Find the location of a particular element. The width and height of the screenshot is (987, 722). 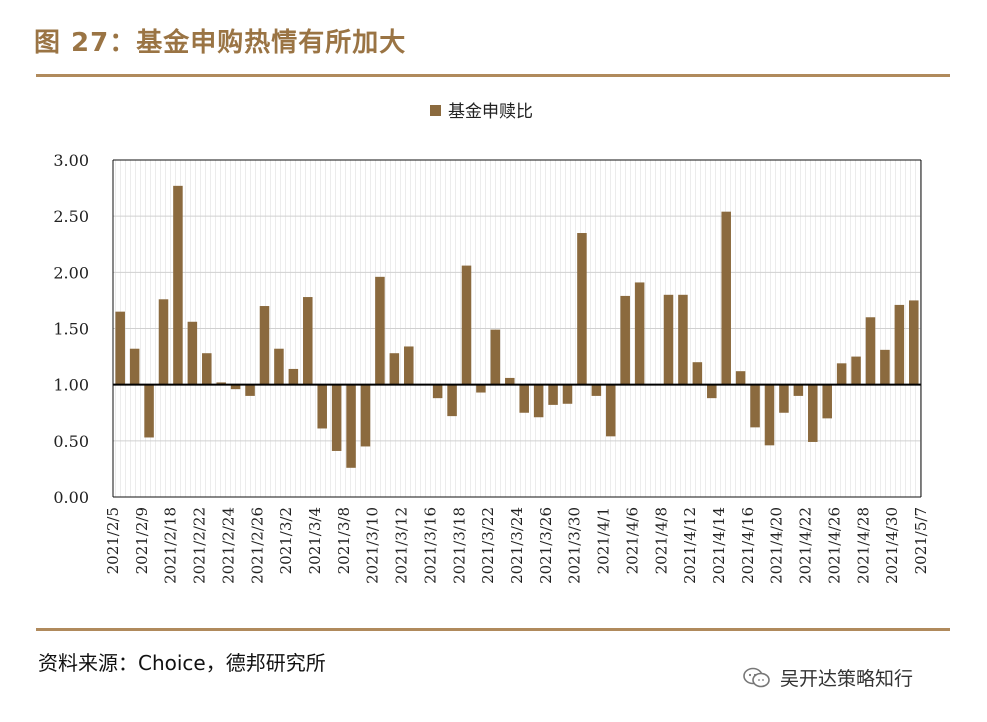

x-tick-label-28: 2021/5/7 is located at coordinates (921, 540).